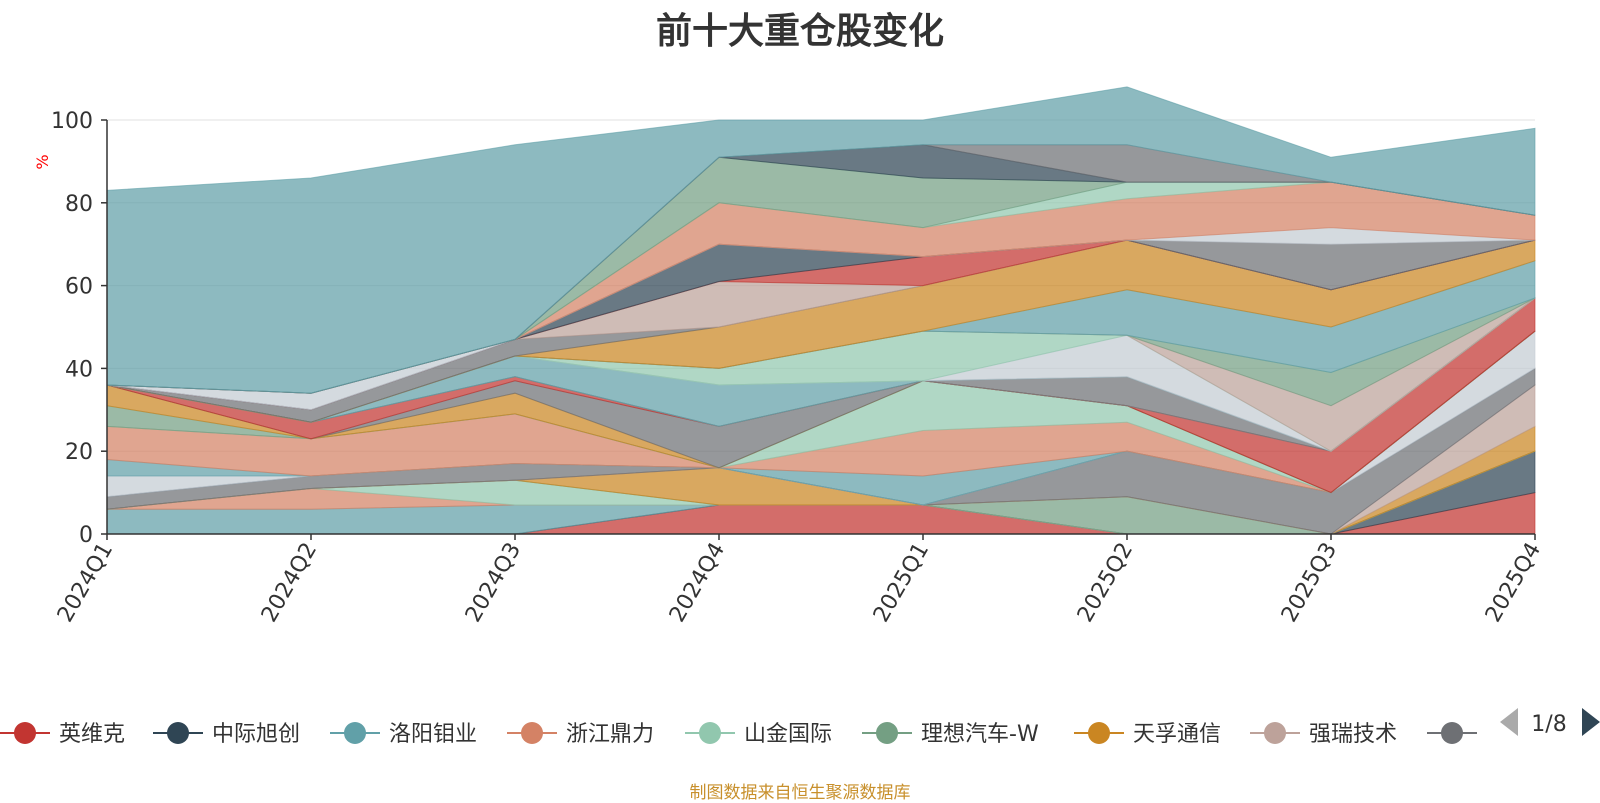 Image resolution: width=1600 pixels, height=803 pixels. What do you see at coordinates (86, 535) in the screenshot?
I see `y-tick-label: 0` at bounding box center [86, 535].